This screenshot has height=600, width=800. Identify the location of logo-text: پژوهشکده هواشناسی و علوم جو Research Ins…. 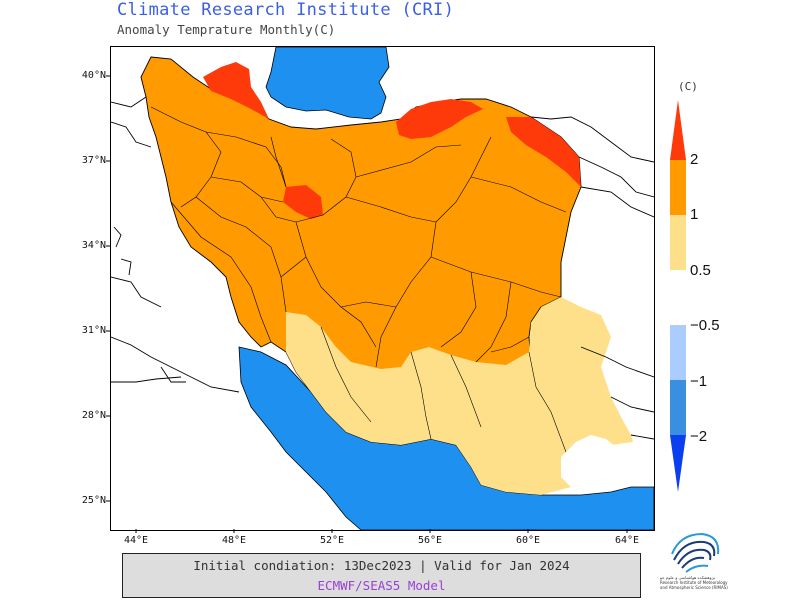
(694, 582).